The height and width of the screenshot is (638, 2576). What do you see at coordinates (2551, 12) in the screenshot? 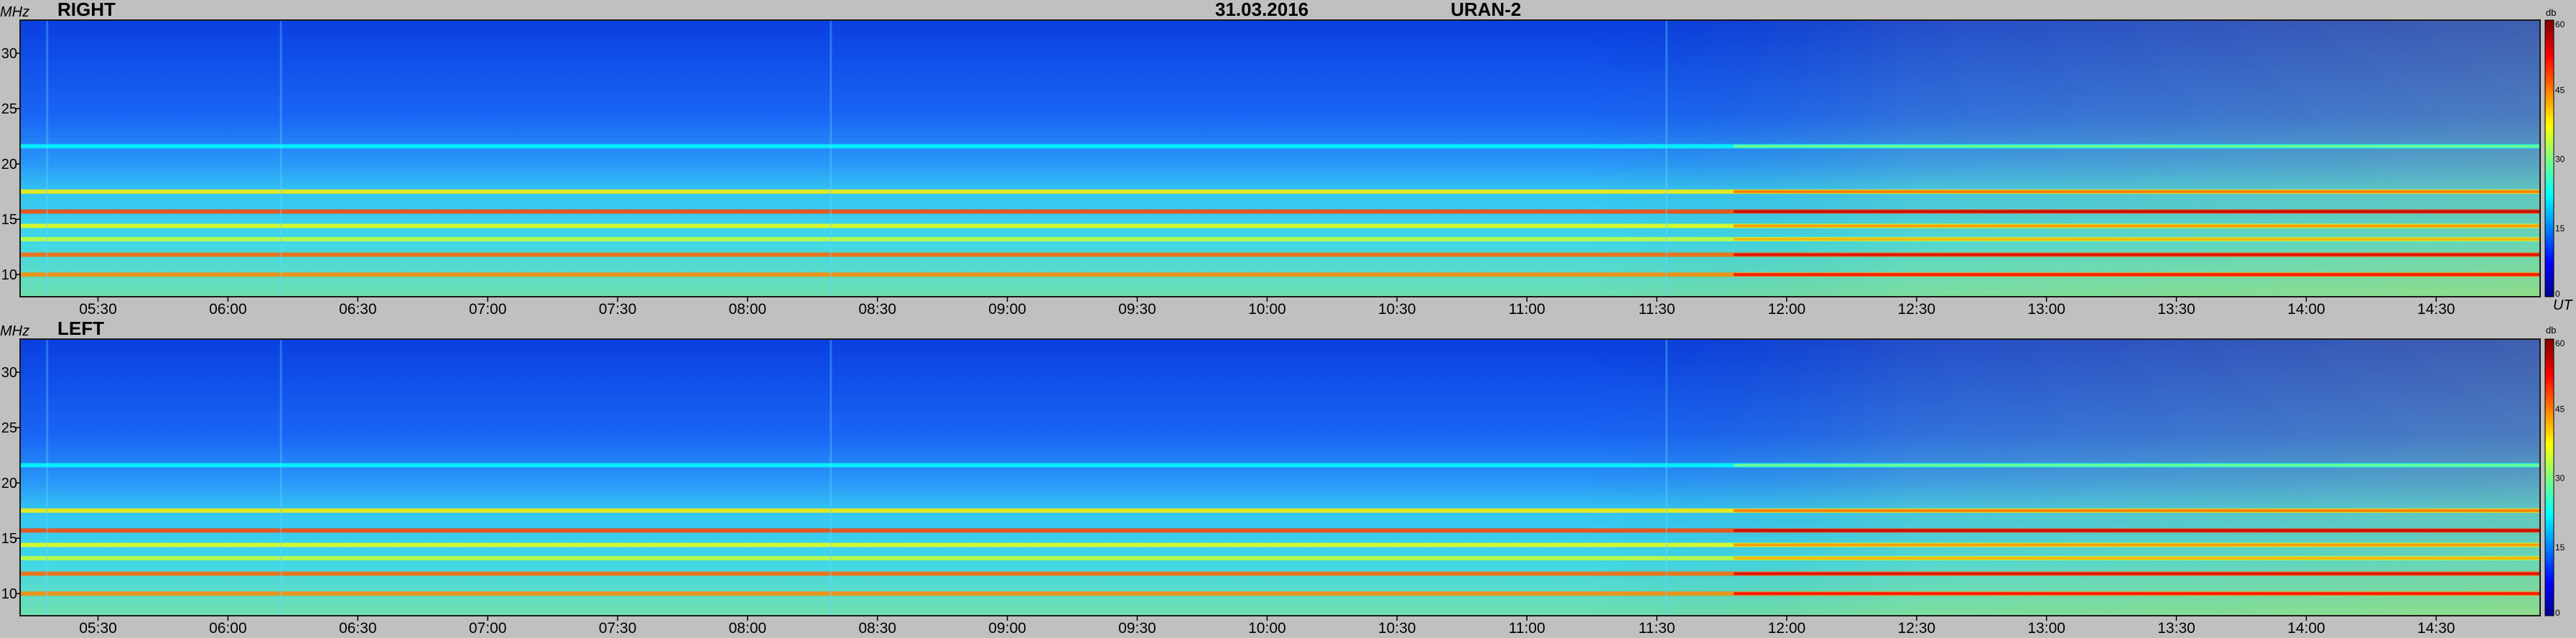
I see `colorbar-unit-label-top: db` at bounding box center [2551, 12].